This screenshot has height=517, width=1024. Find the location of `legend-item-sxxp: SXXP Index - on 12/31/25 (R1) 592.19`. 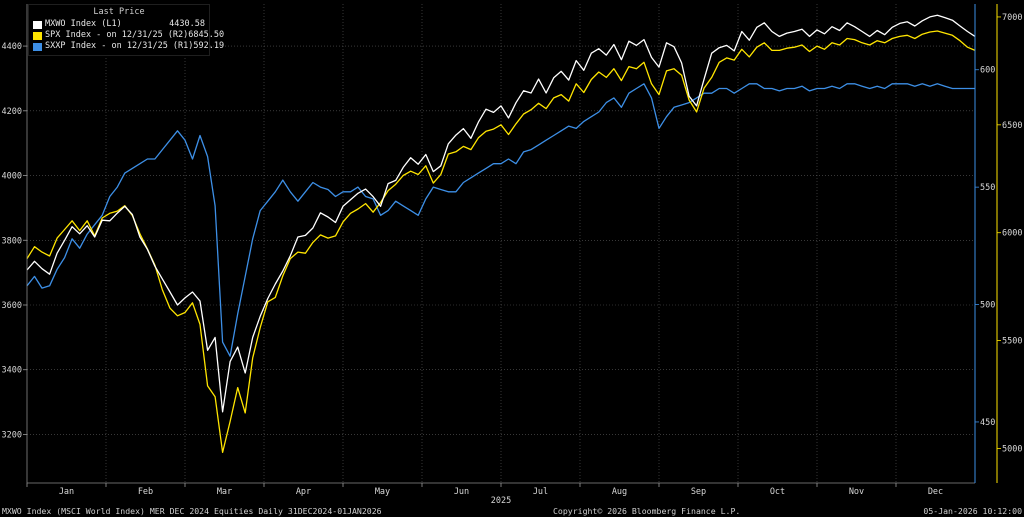

legend-item-sxxp: SXXP Index - on 12/31/25 (R1) 592.19 is located at coordinates (128, 46).